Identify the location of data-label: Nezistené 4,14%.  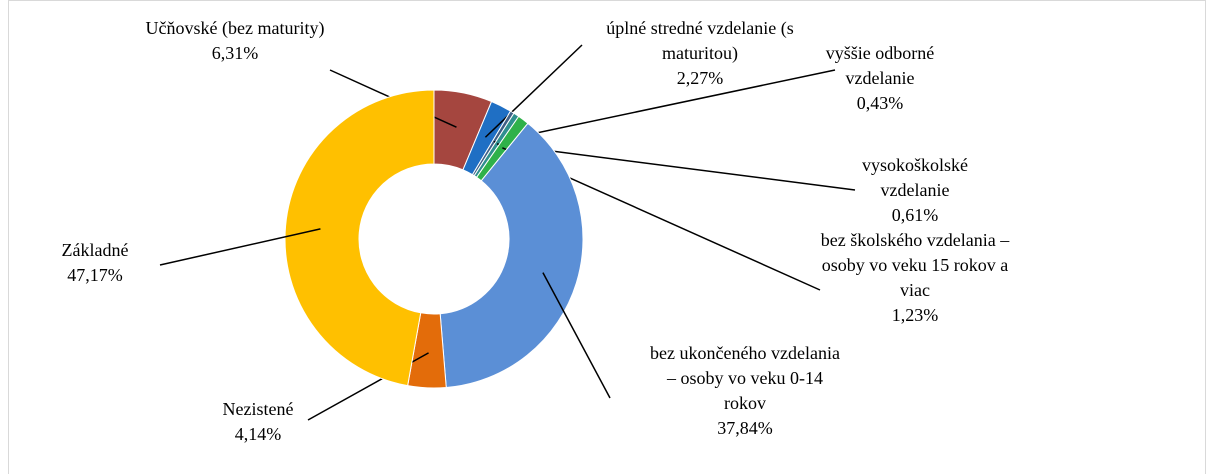
(258, 422).